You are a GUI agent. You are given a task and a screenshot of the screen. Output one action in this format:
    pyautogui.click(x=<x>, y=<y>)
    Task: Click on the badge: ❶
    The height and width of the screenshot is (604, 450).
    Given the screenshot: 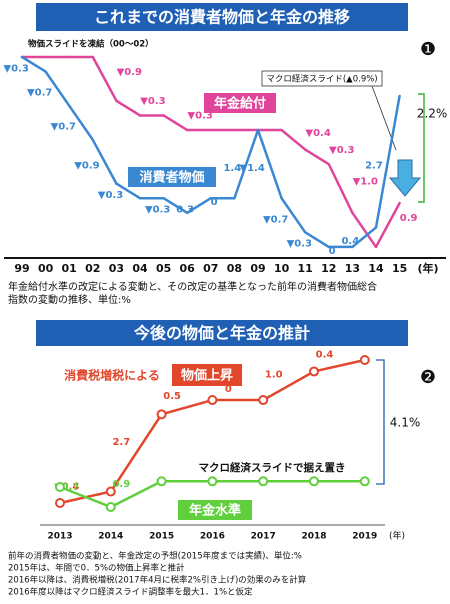 What is the action you would take?
    pyautogui.click(x=428, y=49)
    